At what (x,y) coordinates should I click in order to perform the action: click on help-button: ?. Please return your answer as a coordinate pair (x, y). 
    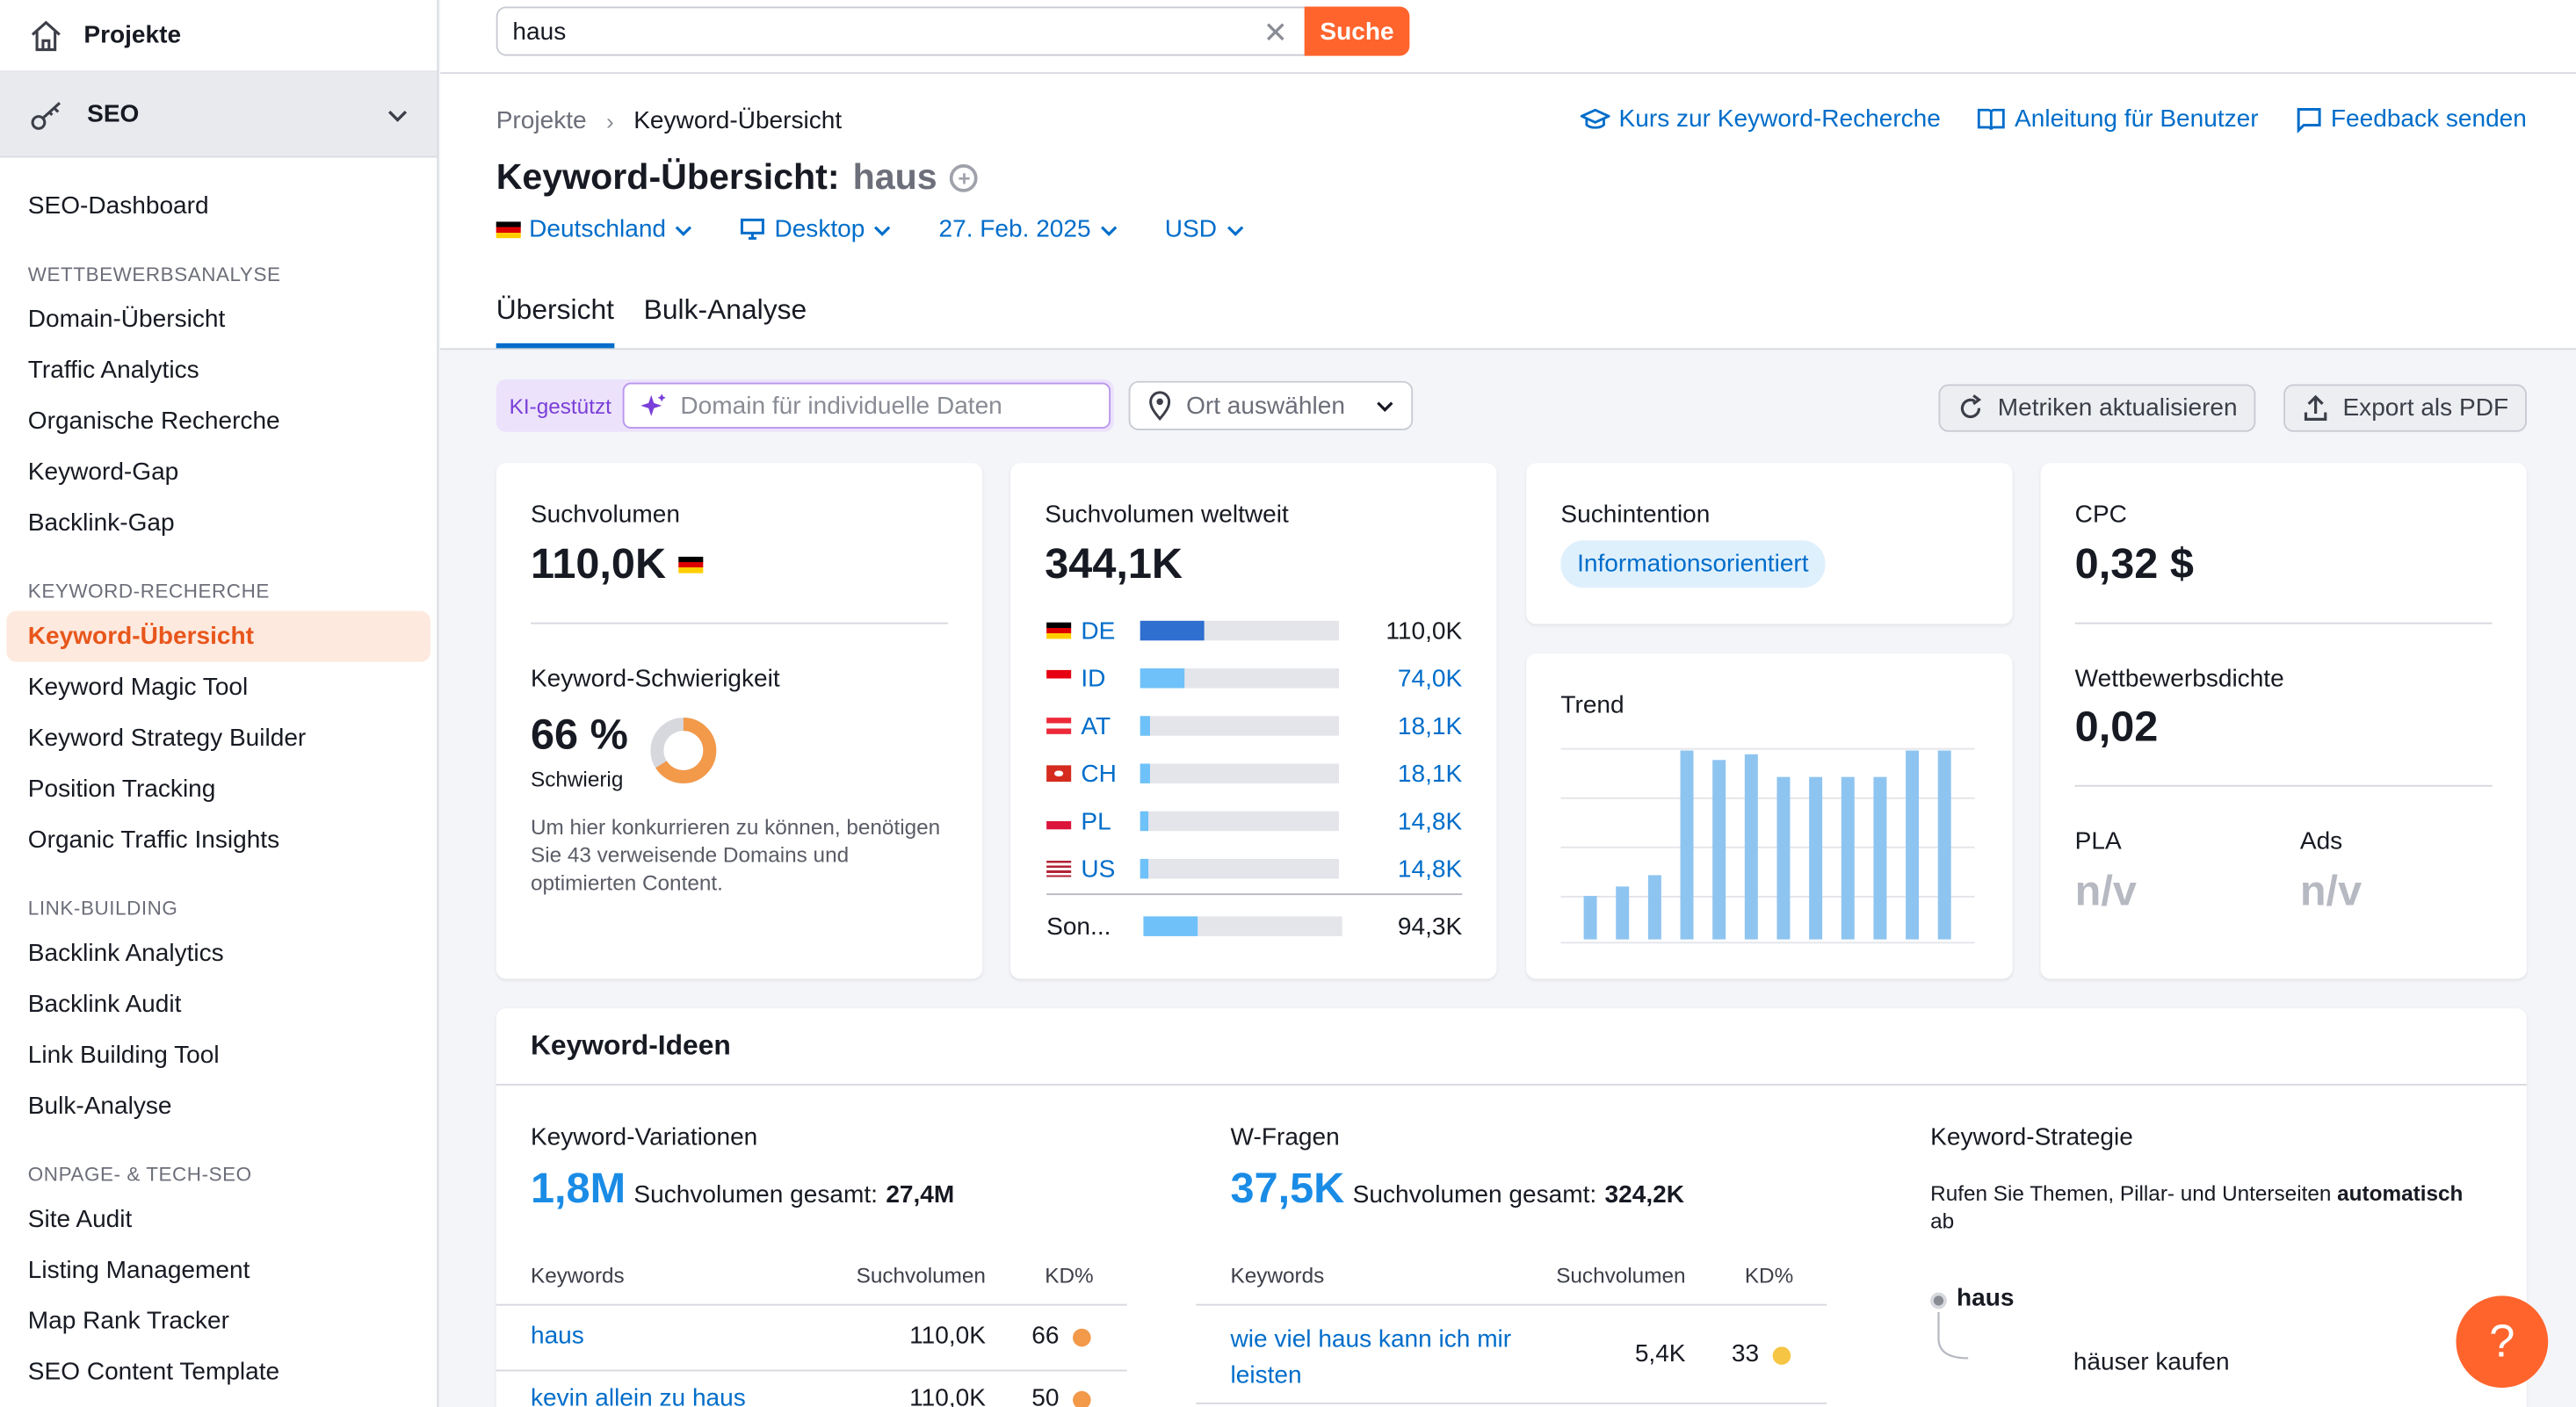
    Looking at the image, I should click on (2502, 1342).